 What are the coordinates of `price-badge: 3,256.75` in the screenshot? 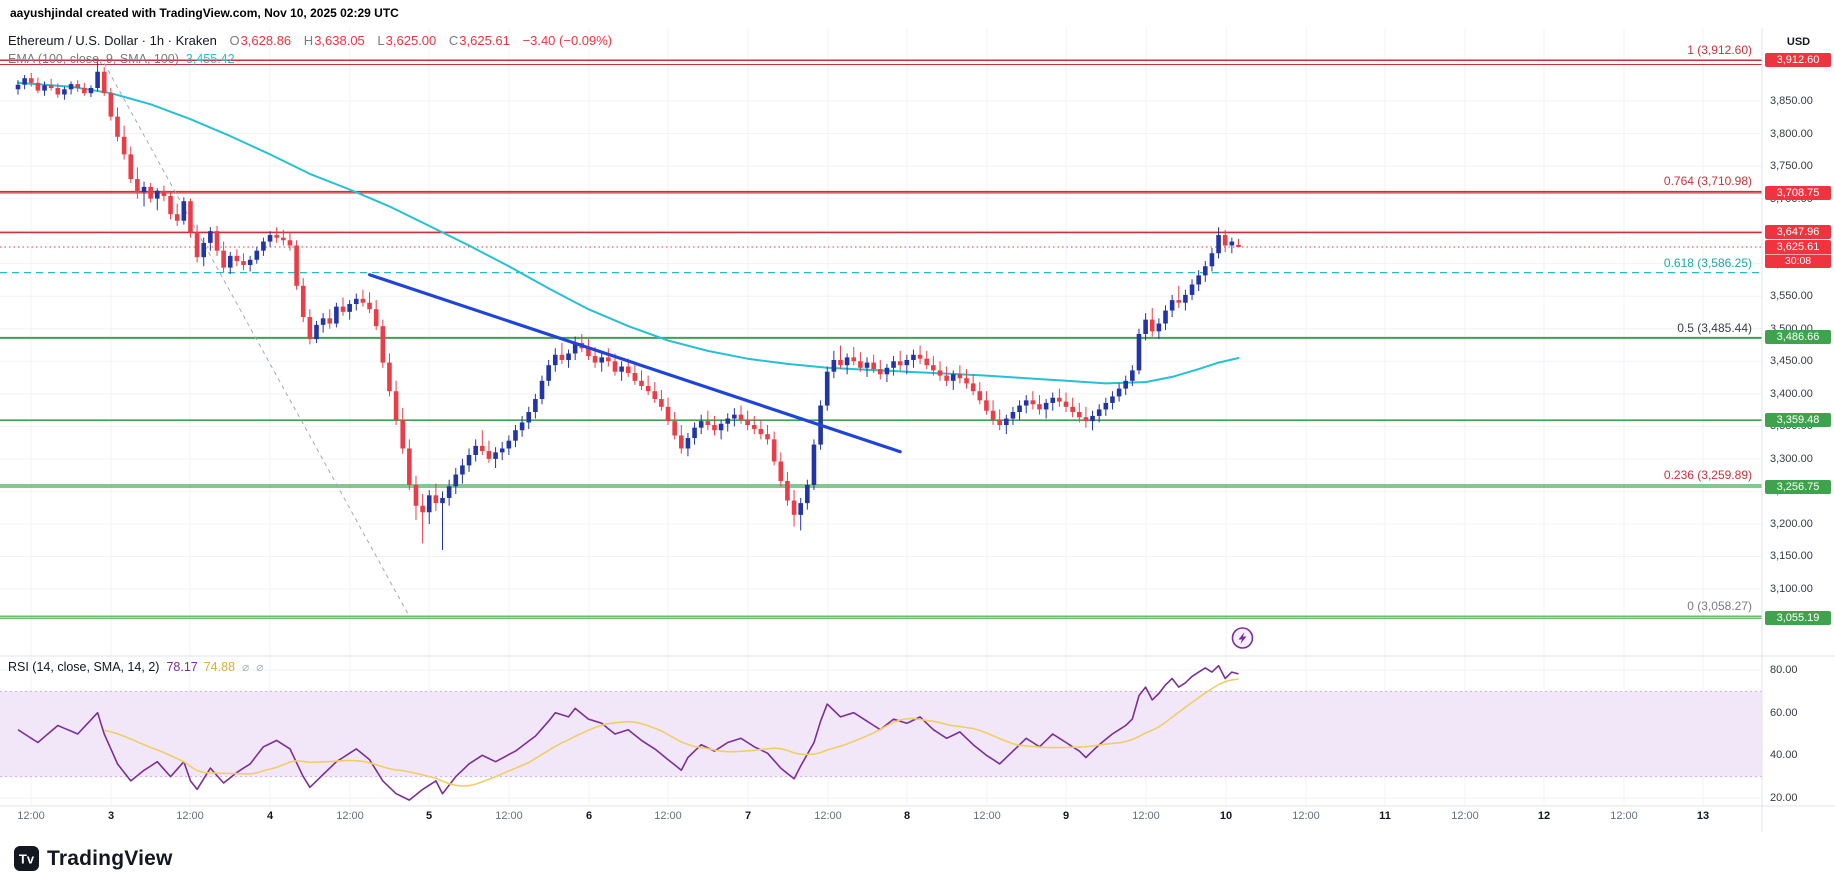 It's located at (1798, 487).